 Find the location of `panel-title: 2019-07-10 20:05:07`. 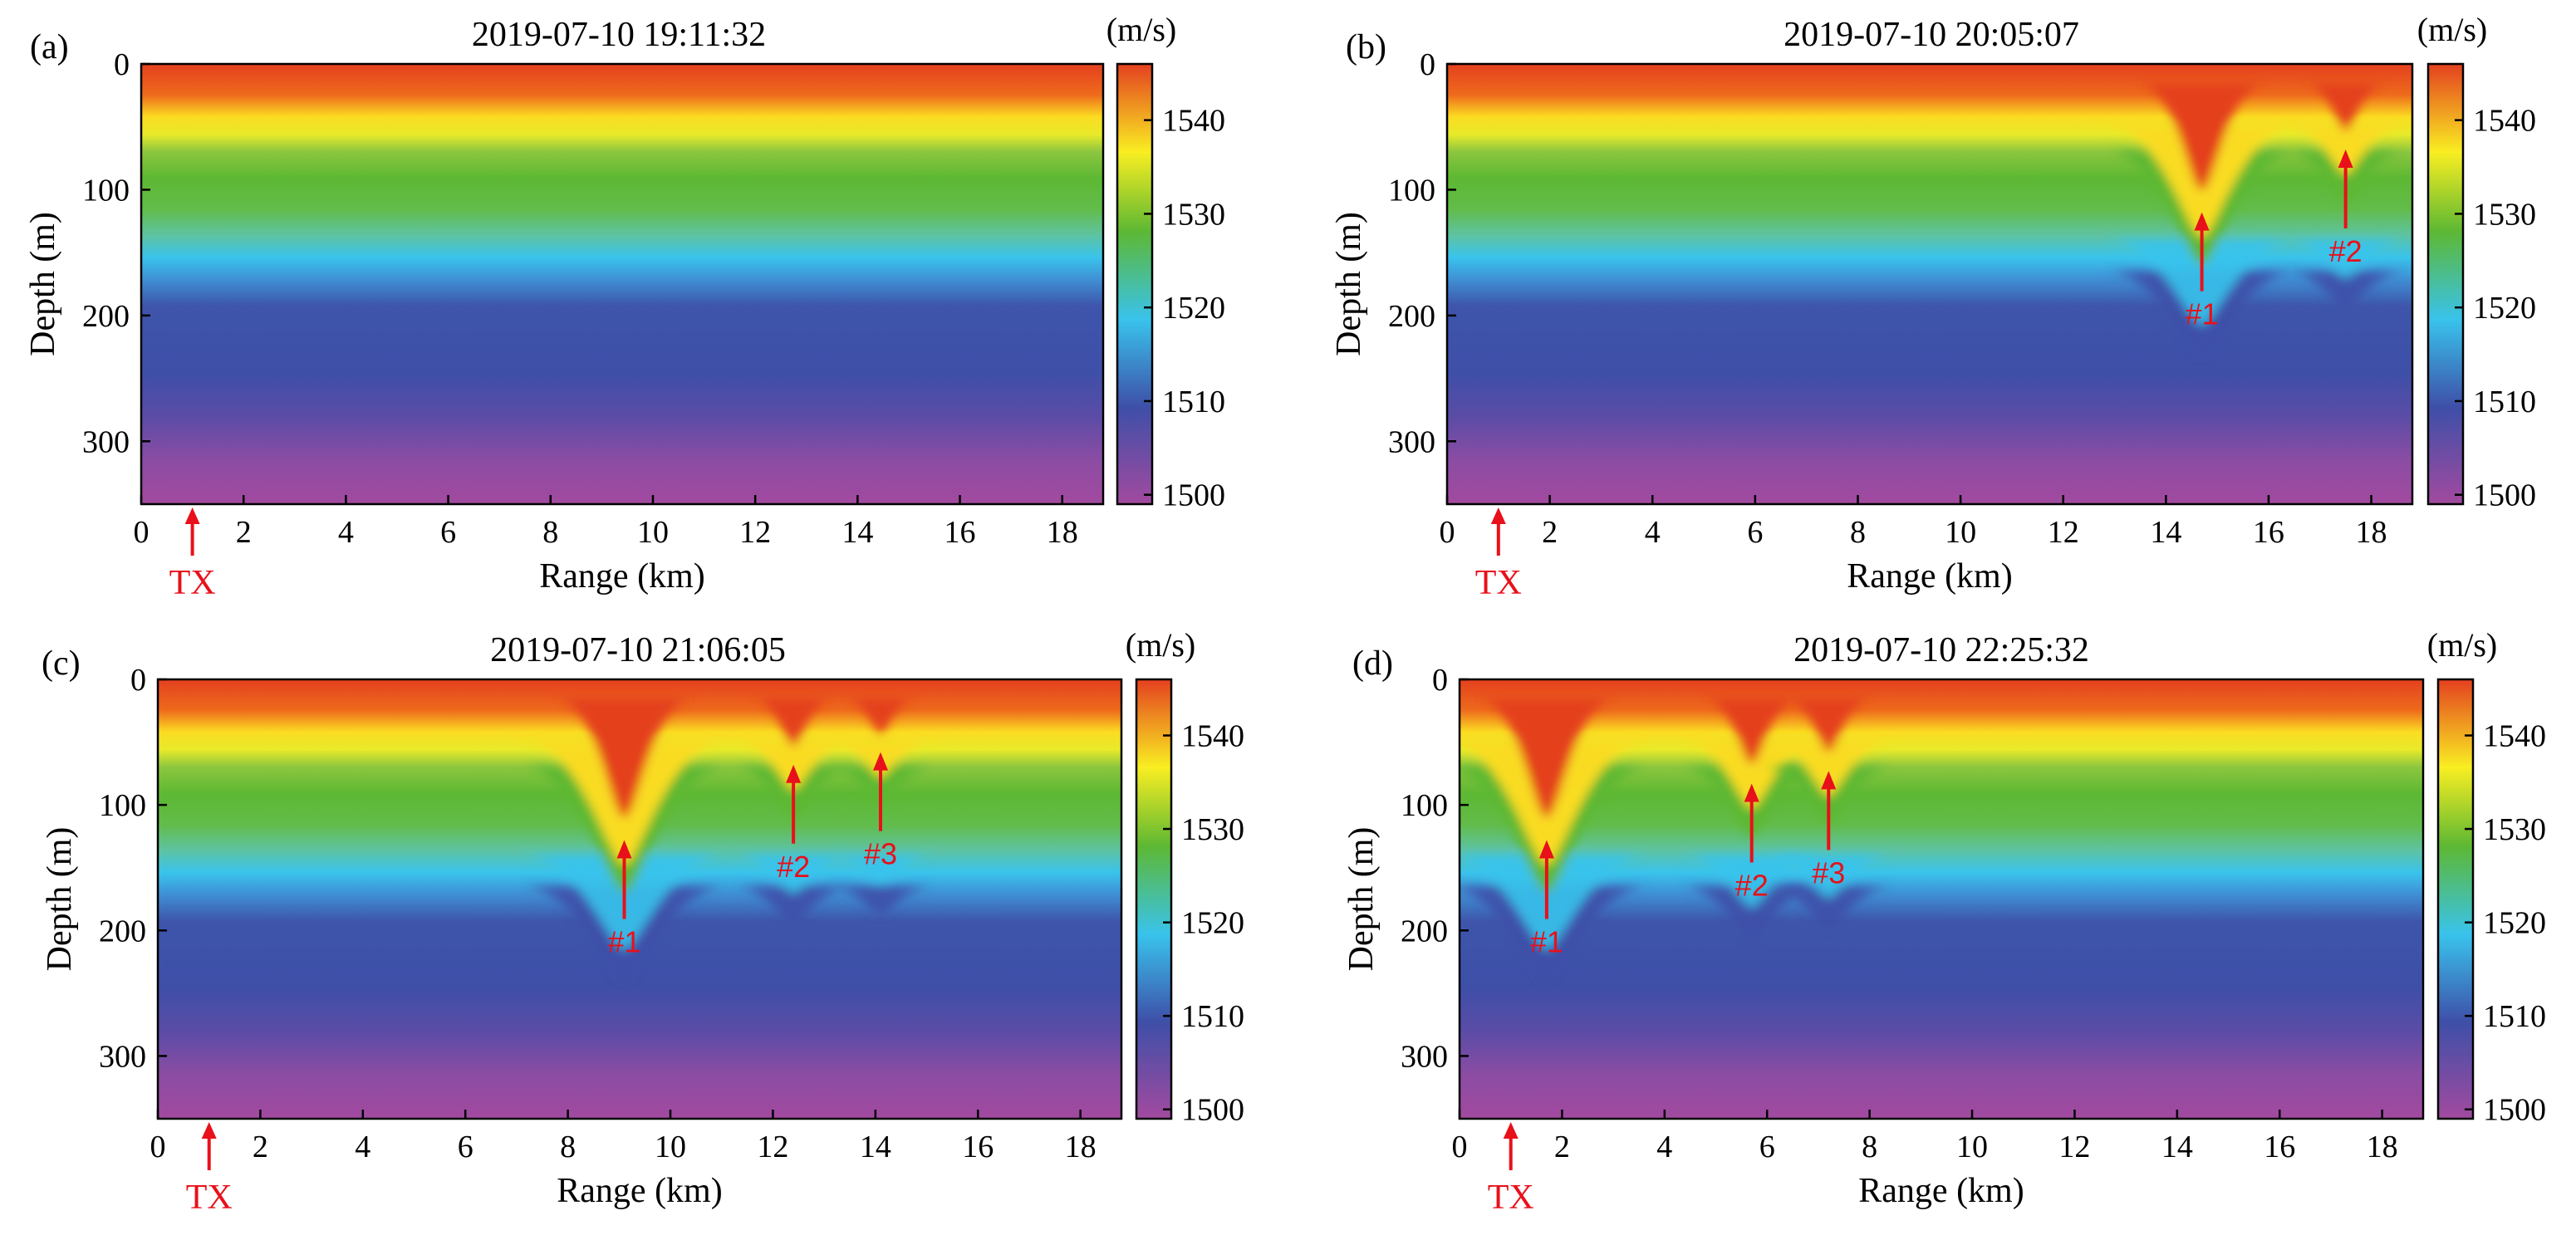

panel-title: 2019-07-10 20:05:07 is located at coordinates (1931, 35).